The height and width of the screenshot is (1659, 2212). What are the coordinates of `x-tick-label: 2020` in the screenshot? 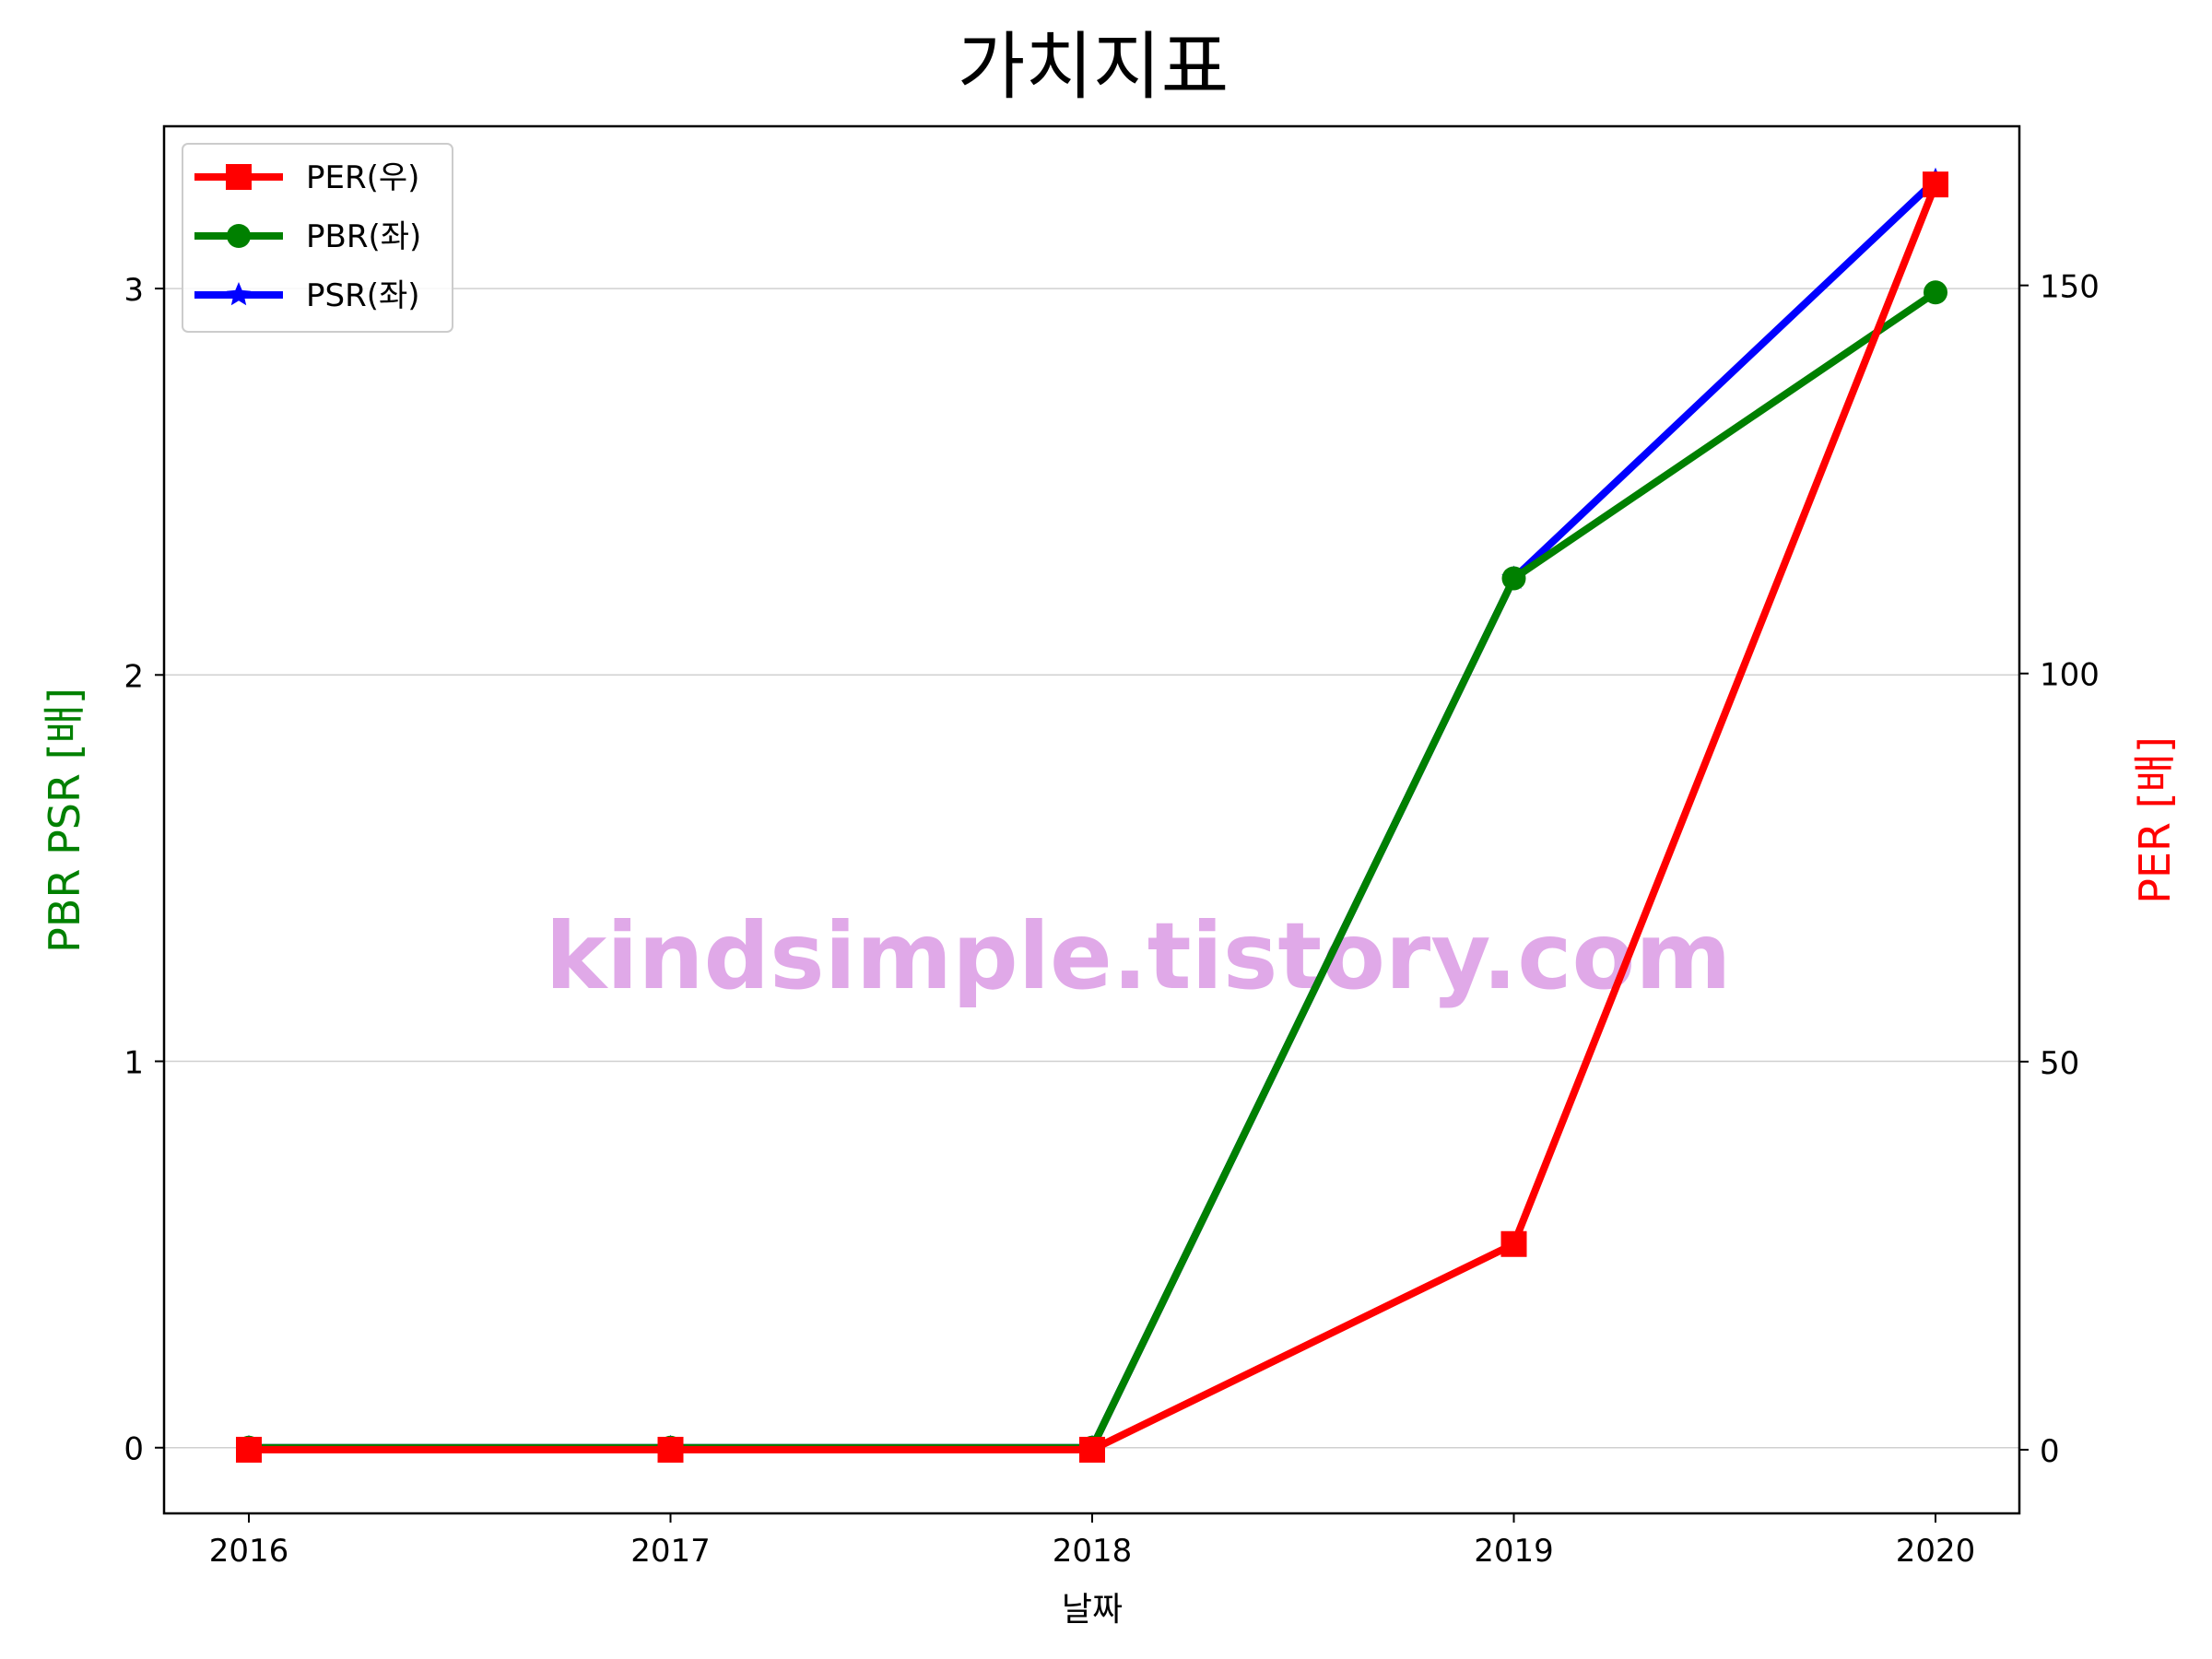 It's located at (1936, 1551).